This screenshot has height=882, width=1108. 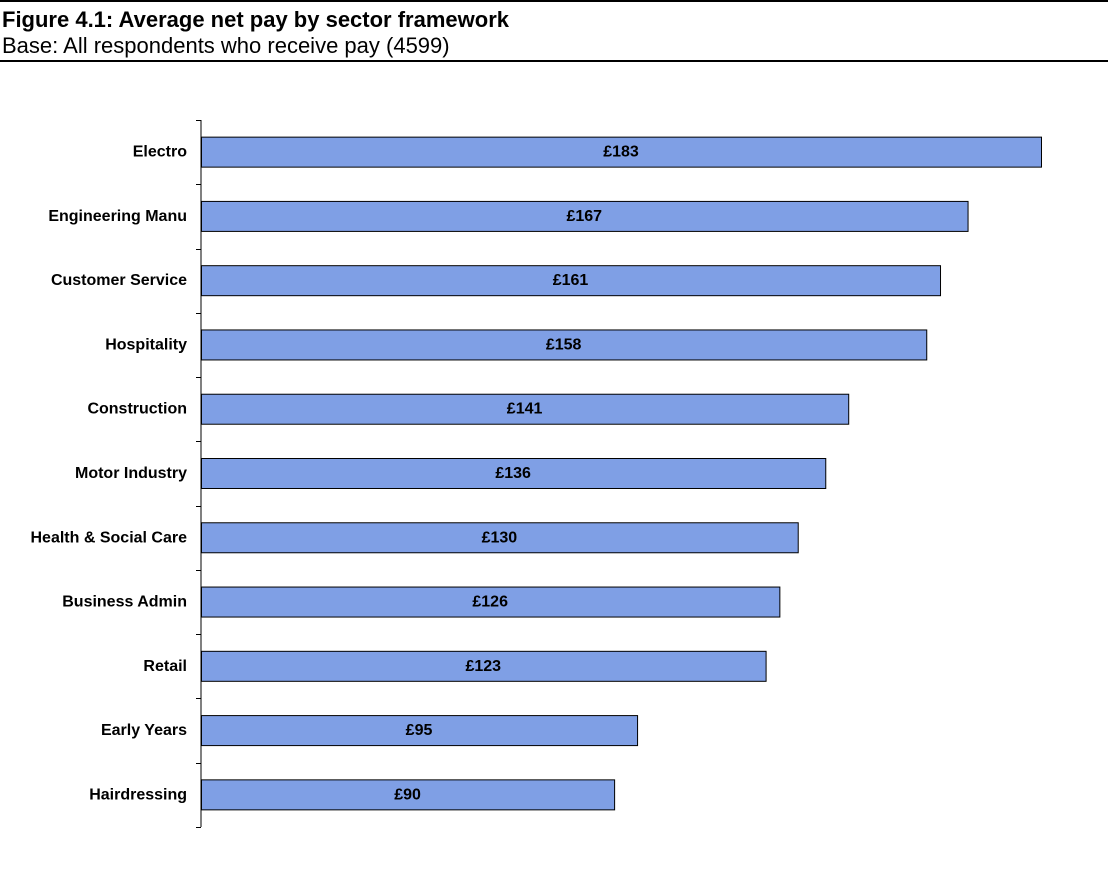 What do you see at coordinates (138, 794) in the screenshot?
I see `category-label: Hairdressing` at bounding box center [138, 794].